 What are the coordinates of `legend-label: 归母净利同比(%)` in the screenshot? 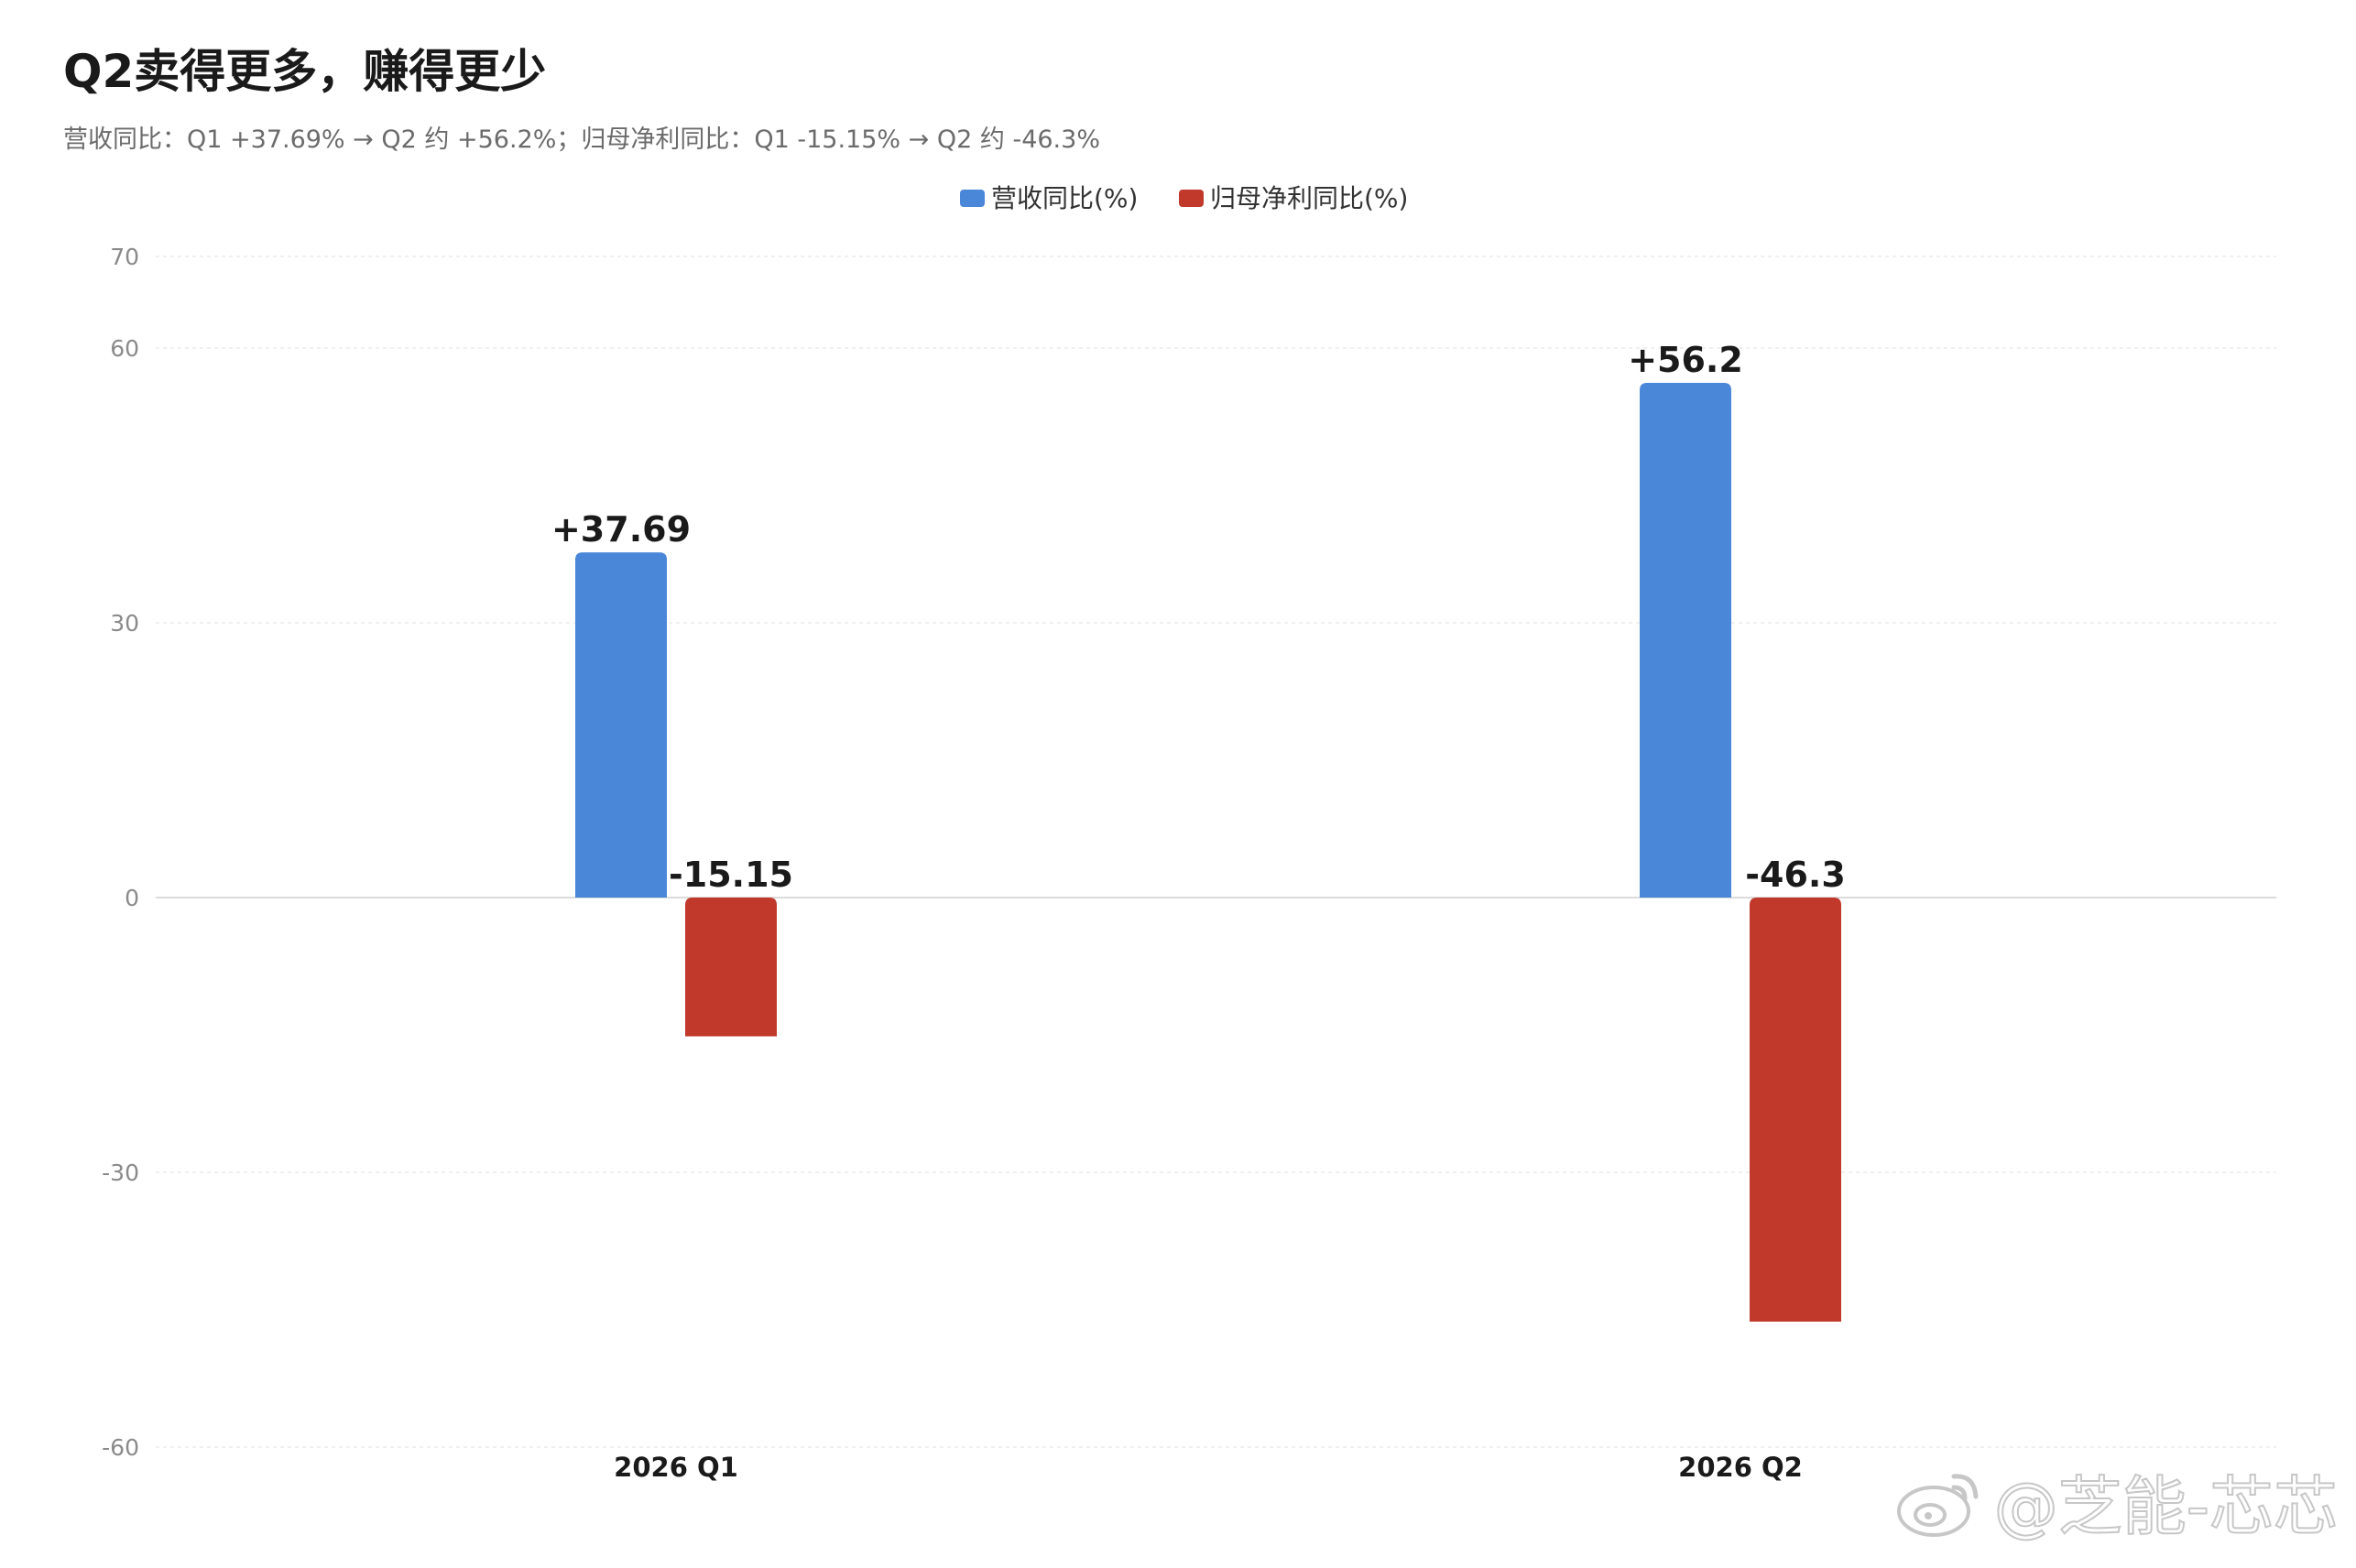 It's located at (1309, 198).